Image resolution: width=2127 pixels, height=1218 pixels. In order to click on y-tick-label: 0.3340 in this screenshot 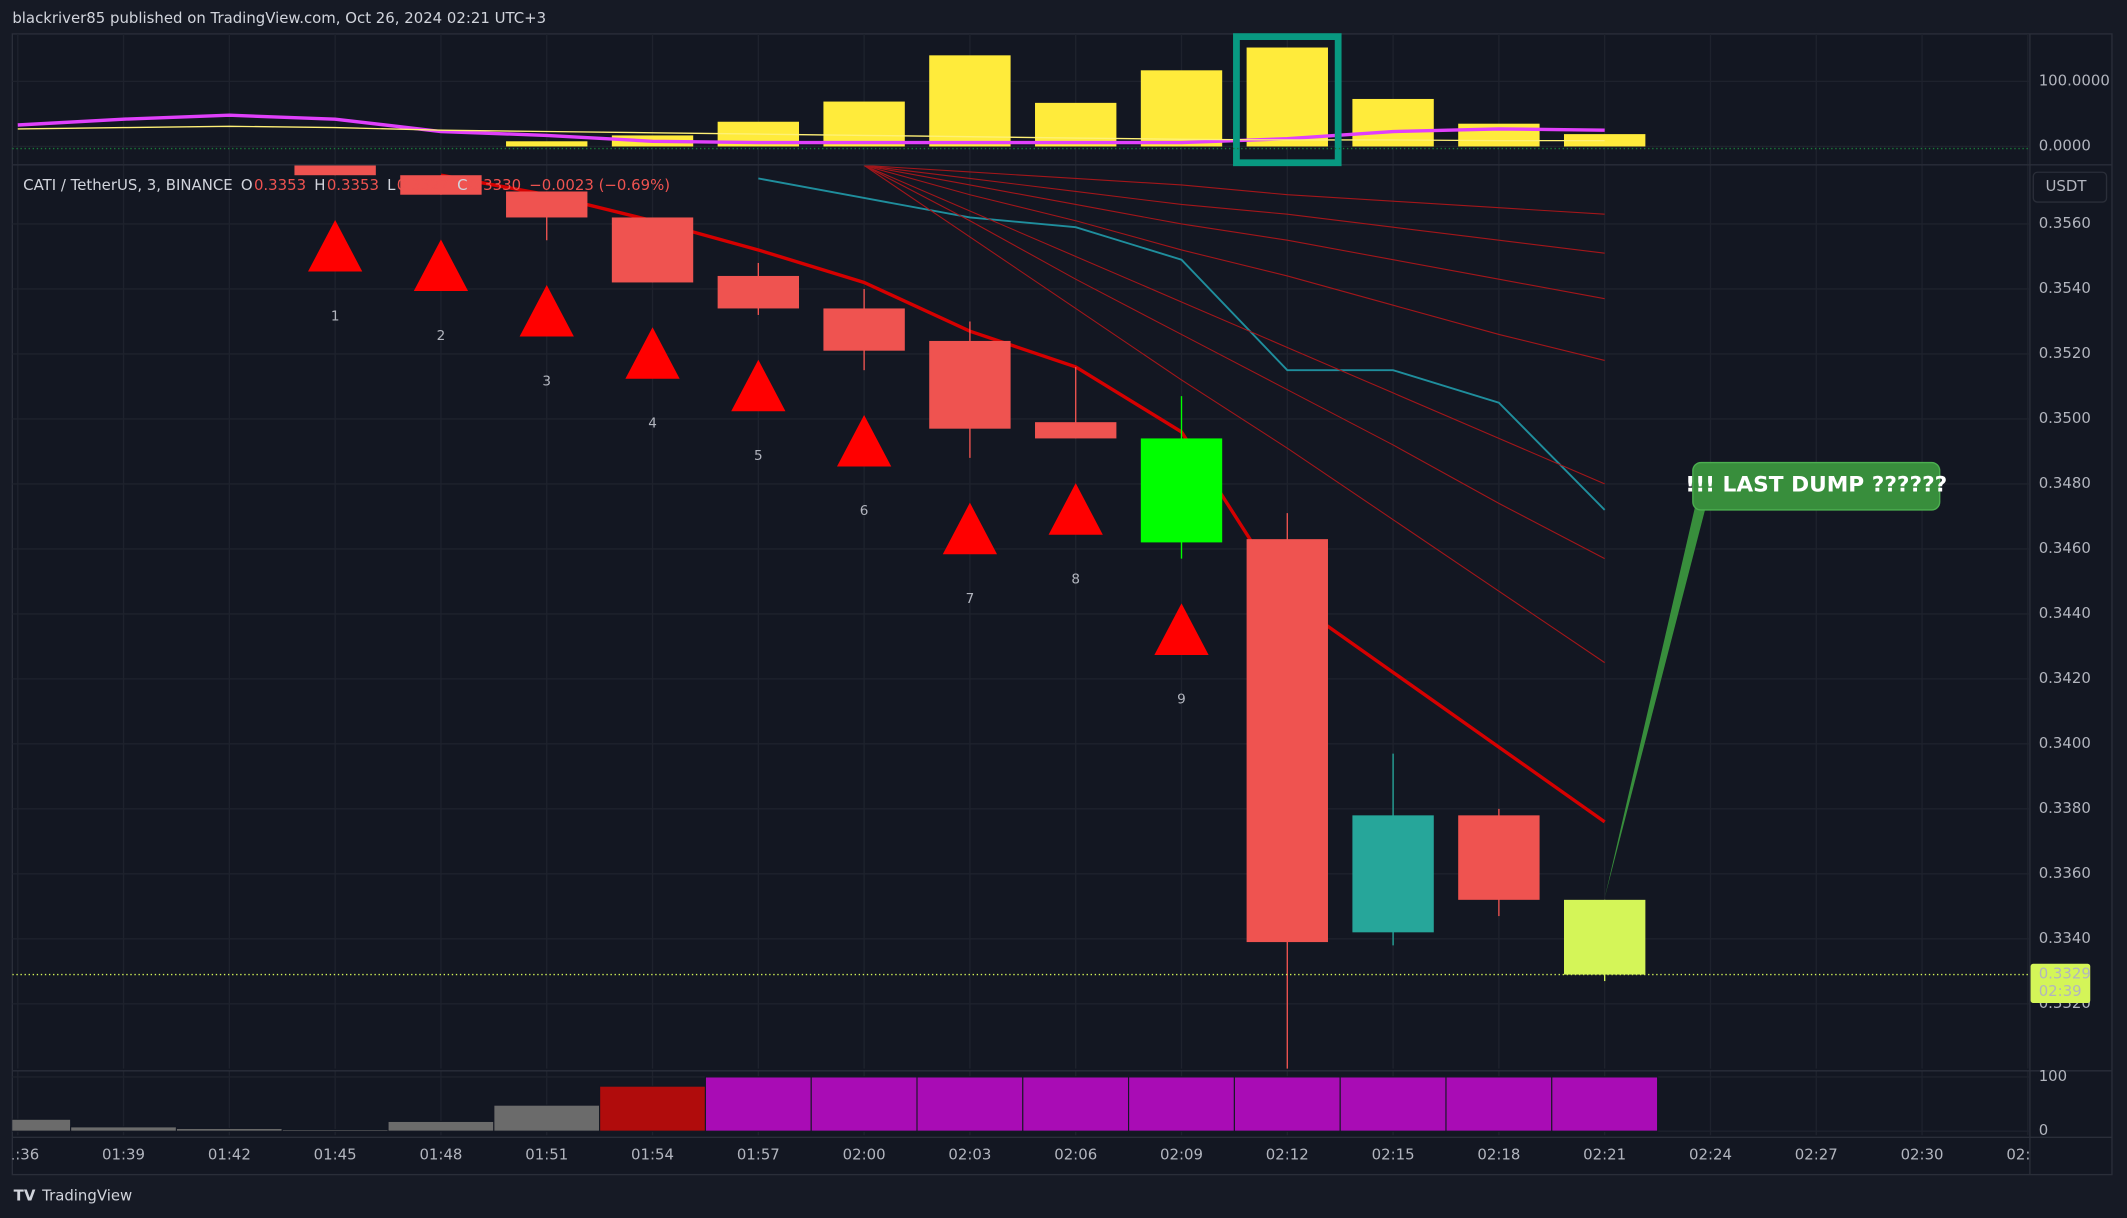, I will do `click(2065, 938)`.